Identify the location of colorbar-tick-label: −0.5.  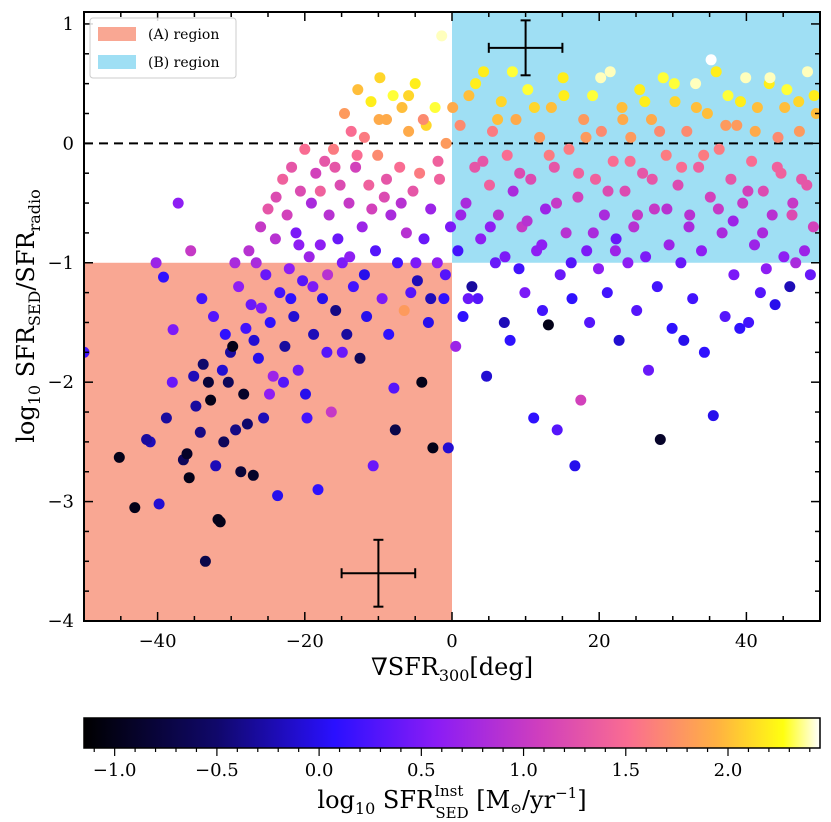
(217, 770).